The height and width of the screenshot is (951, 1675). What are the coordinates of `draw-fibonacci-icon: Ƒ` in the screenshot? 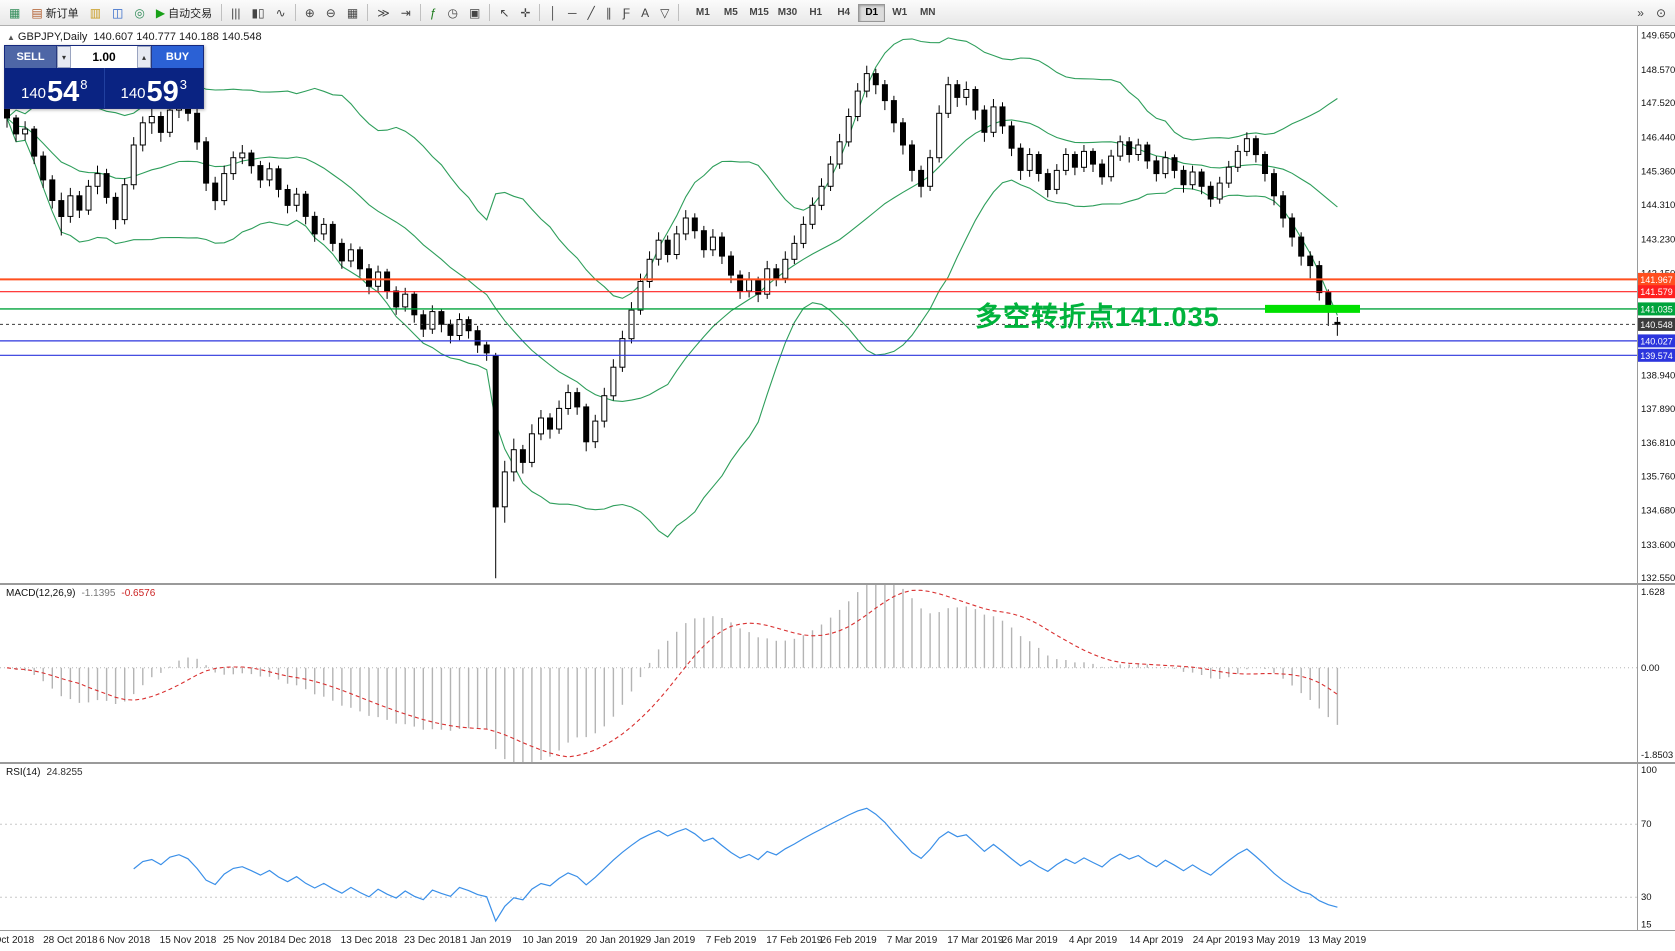 It's located at (626, 12).